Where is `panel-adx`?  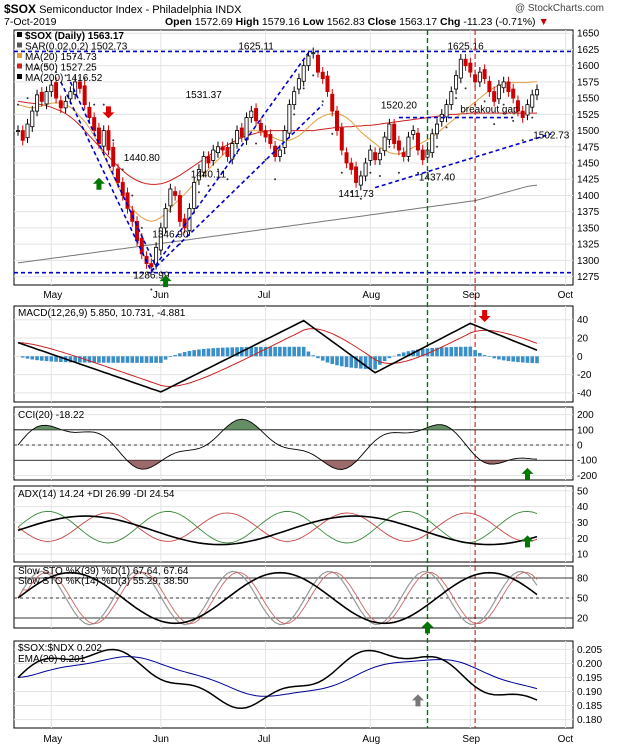 panel-adx is located at coordinates (293, 524).